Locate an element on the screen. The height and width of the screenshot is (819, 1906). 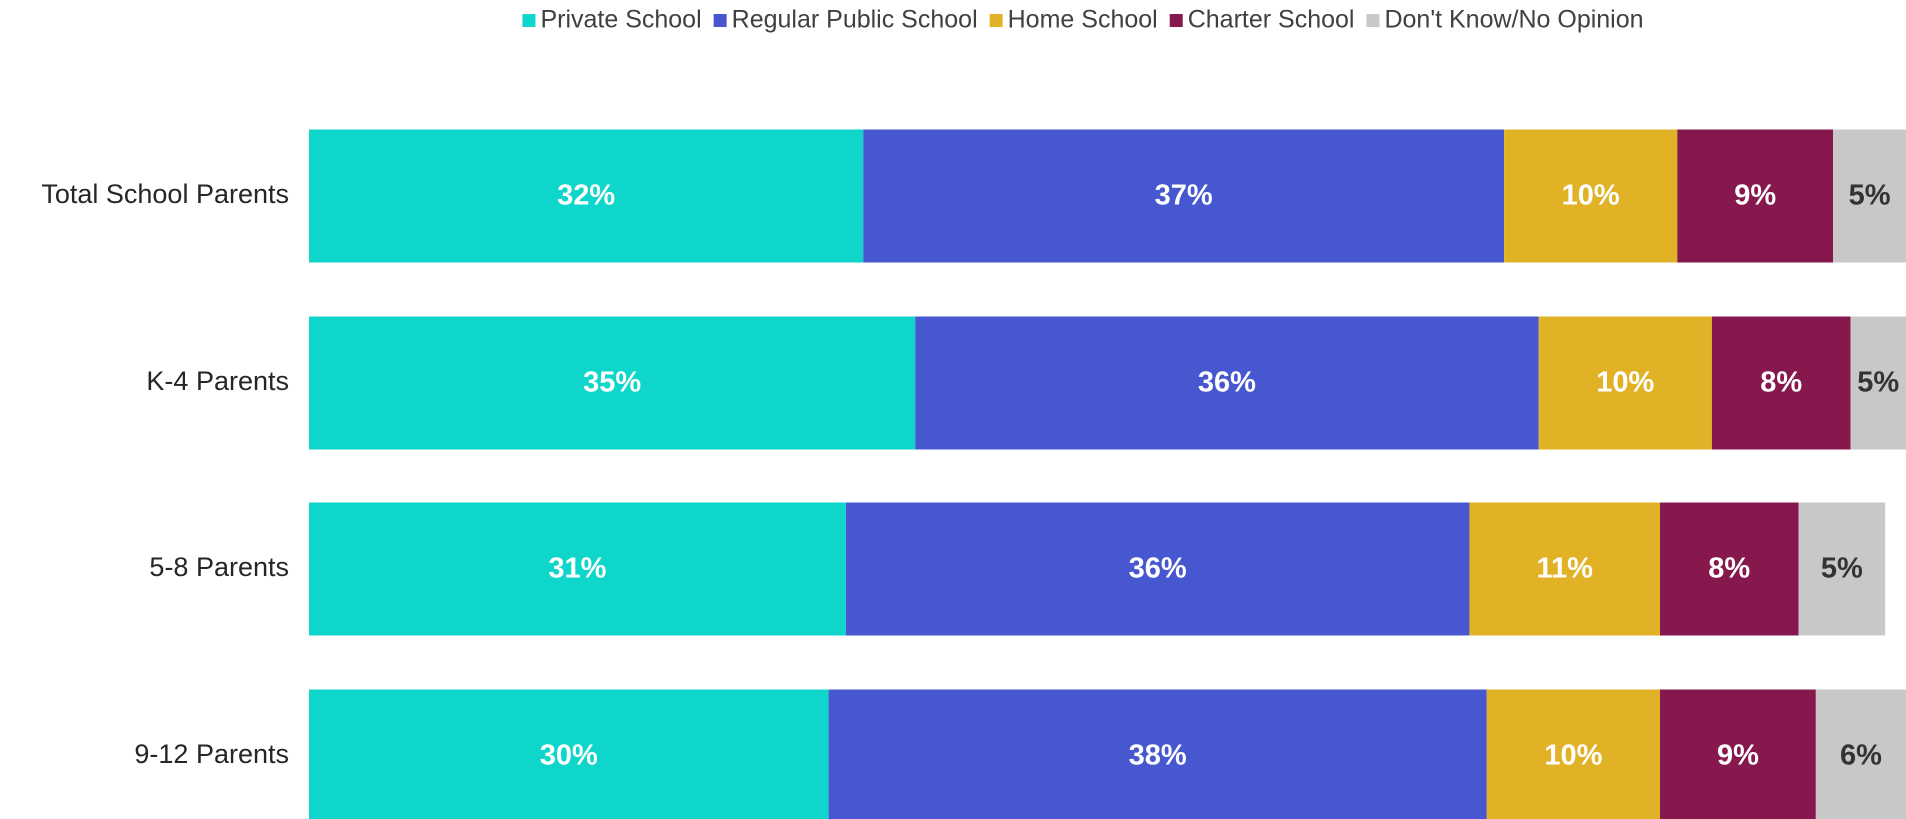
category-label: K-4 Parents is located at coordinates (217, 381).